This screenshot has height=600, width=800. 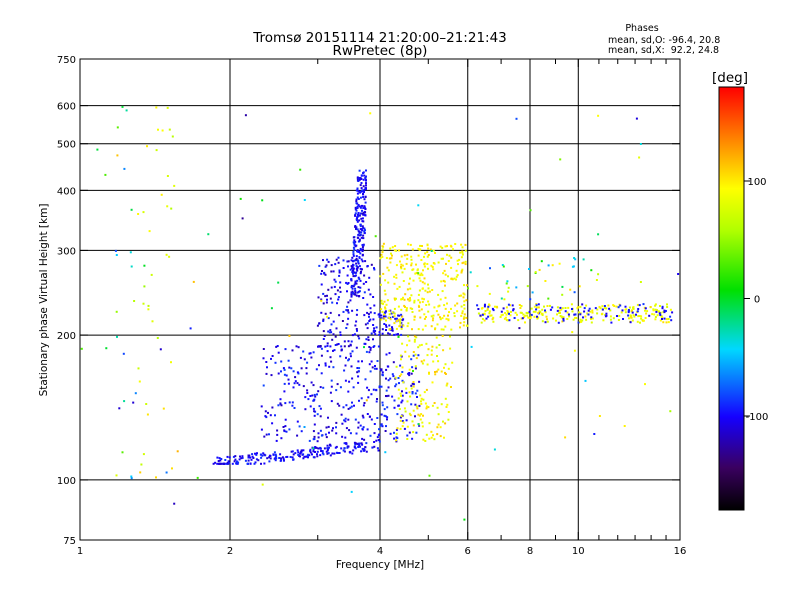 I want to click on x-tick-label: 2, so click(x=230, y=551).